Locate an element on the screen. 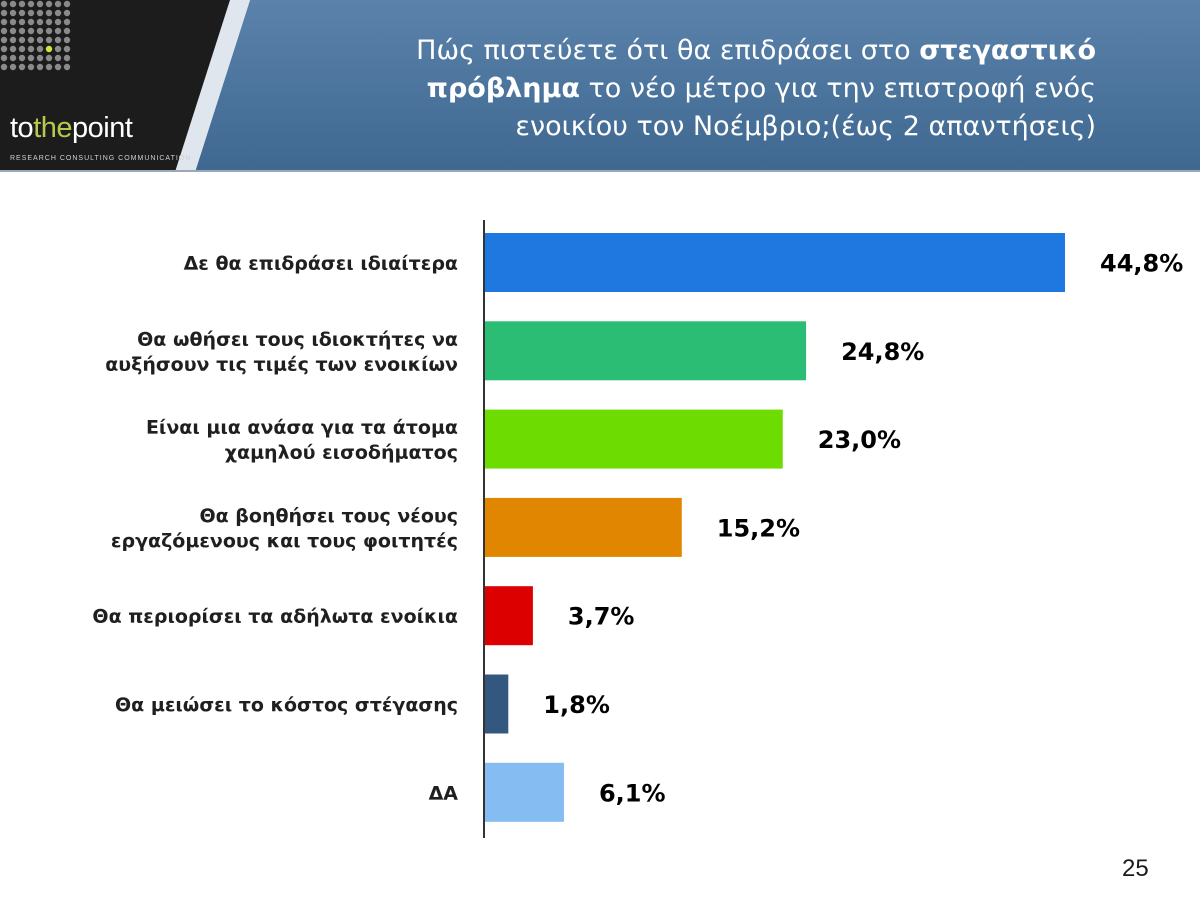 This screenshot has height=900, width=1200. value-label-1: 24,8% is located at coordinates (882, 352).